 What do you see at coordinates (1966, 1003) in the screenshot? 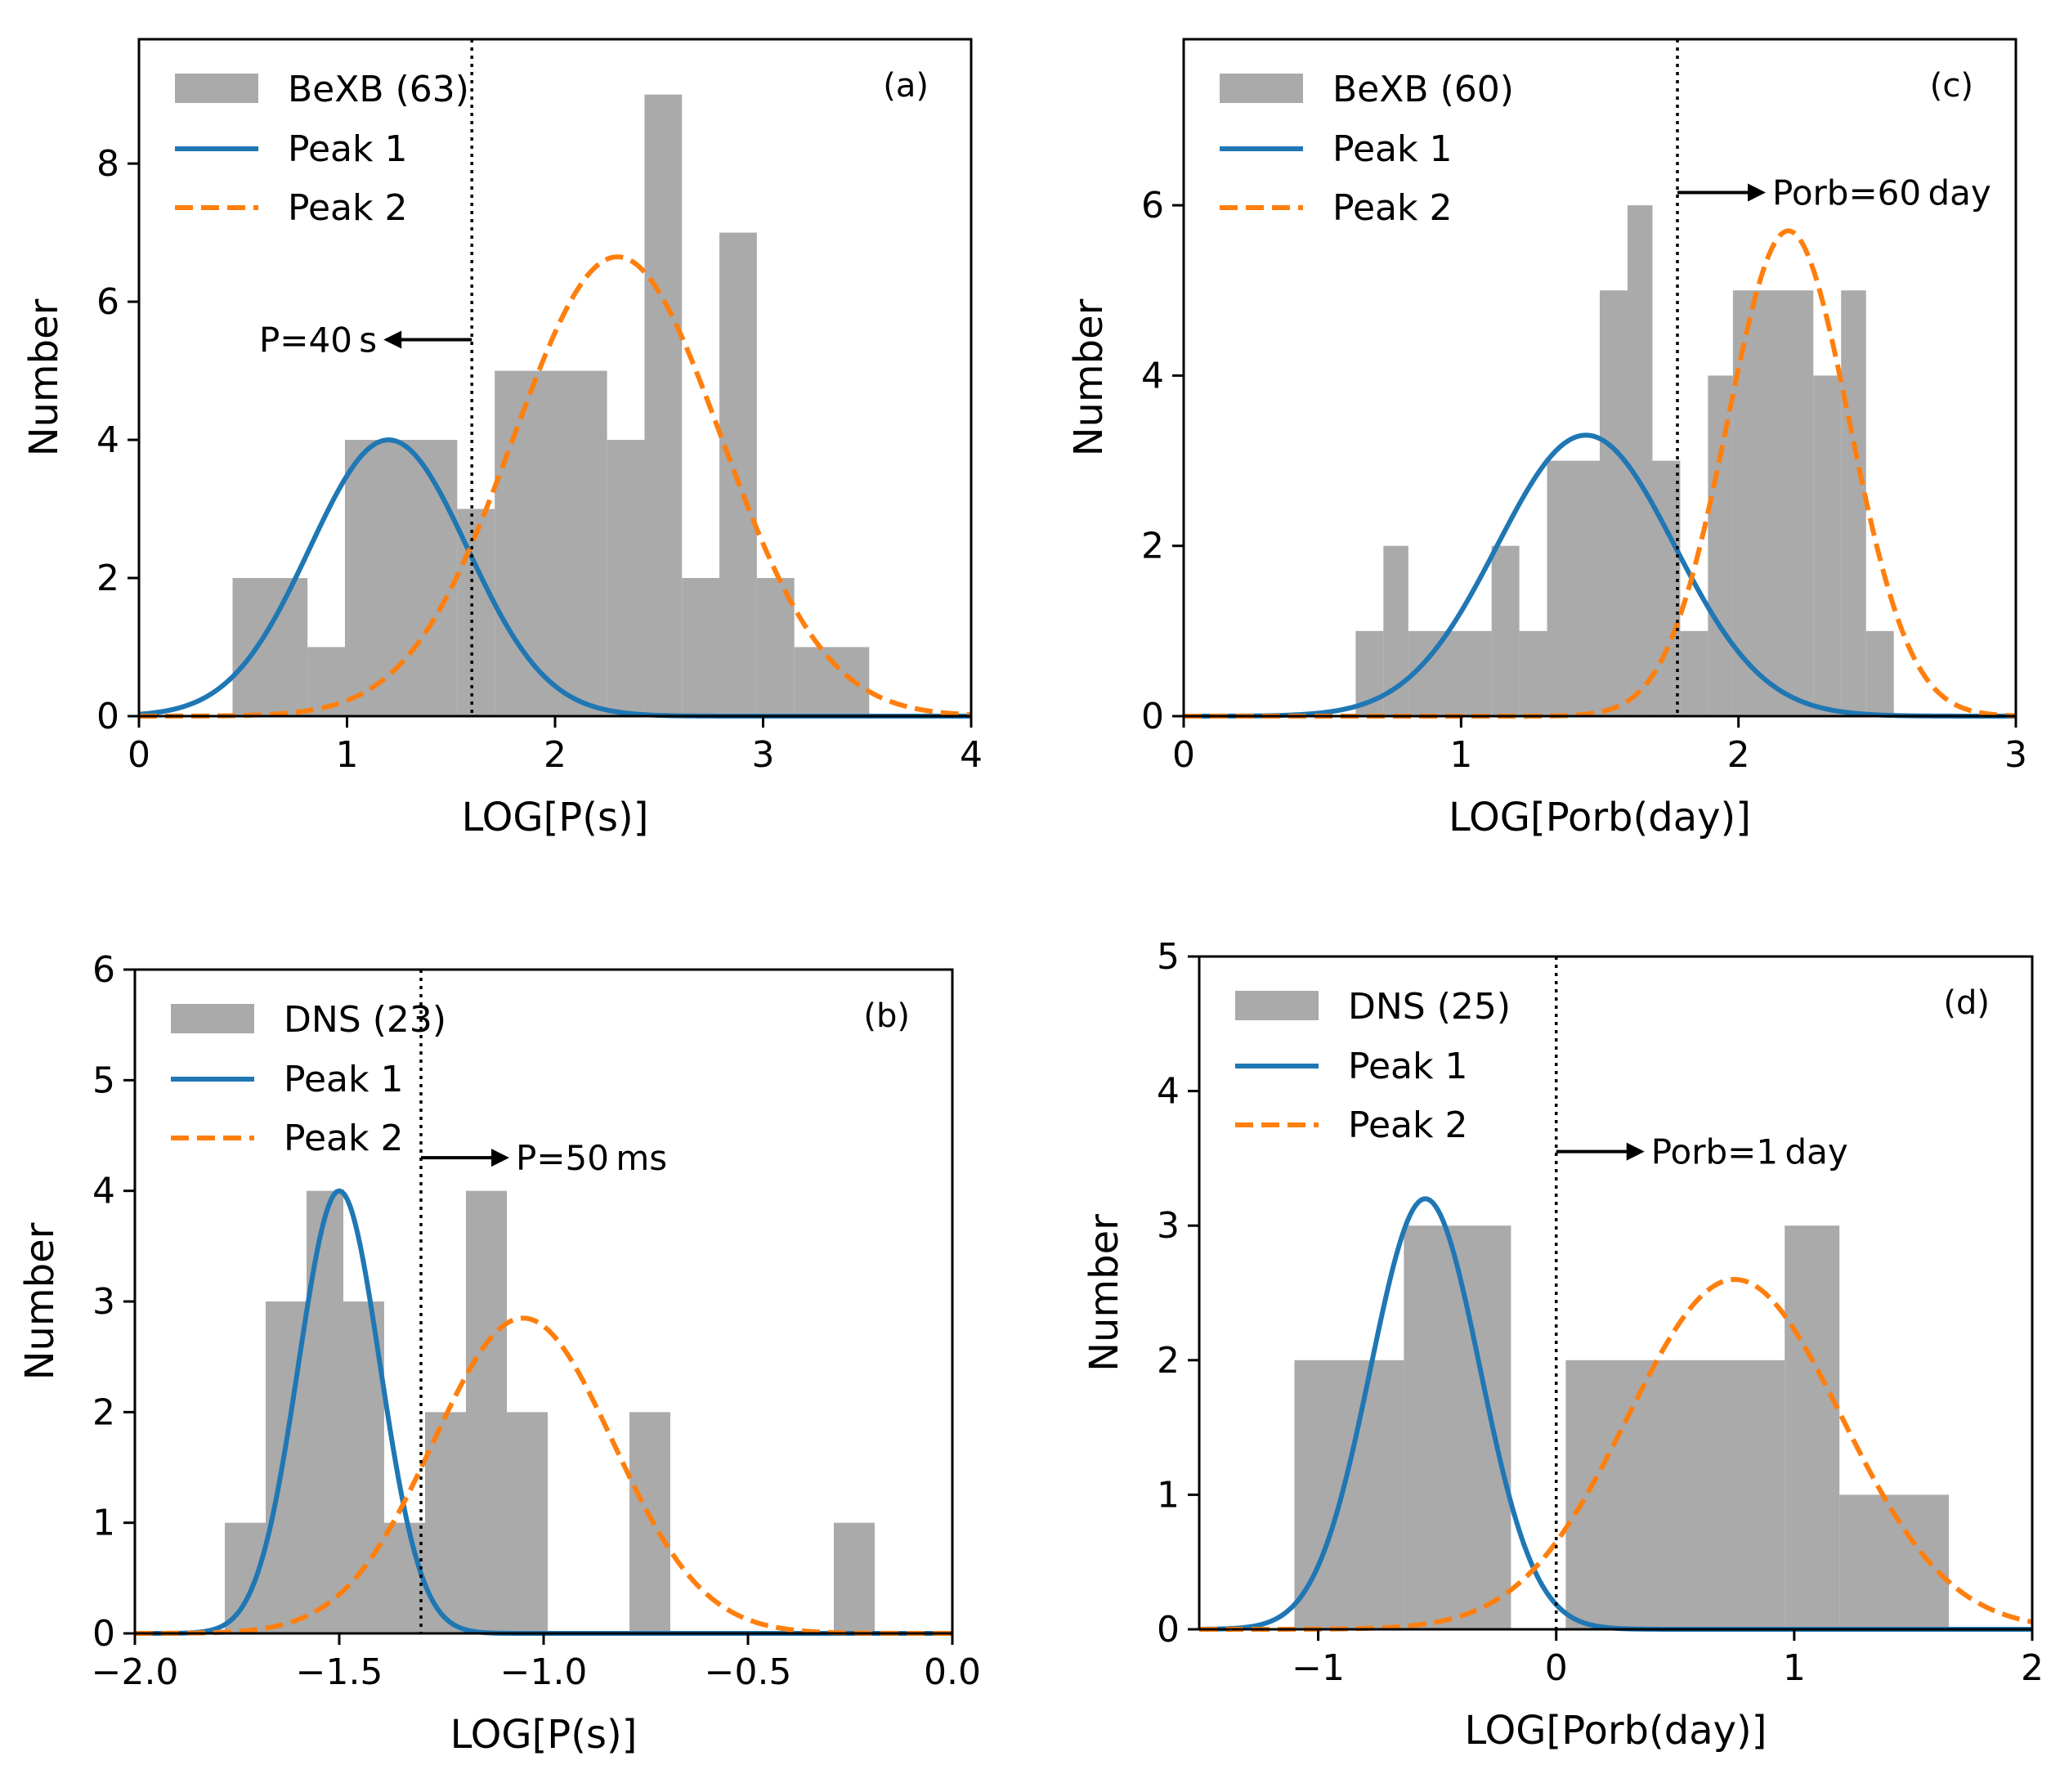
I see `panel-tag: (d)` at bounding box center [1966, 1003].